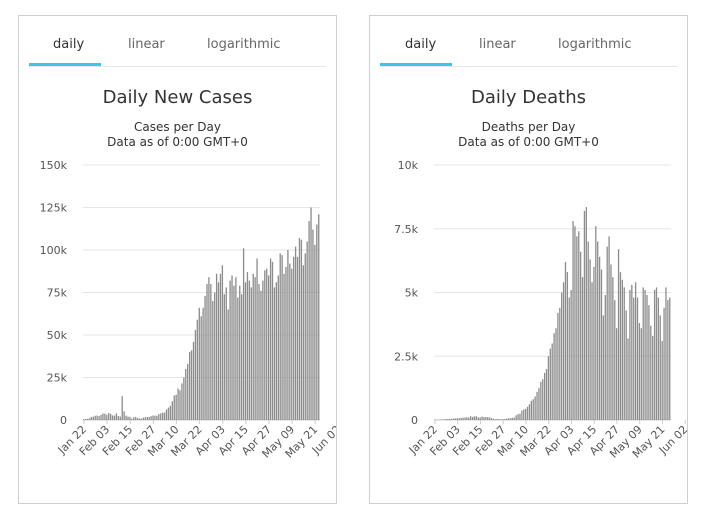 The height and width of the screenshot is (524, 704). Describe the element at coordinates (412, 293) in the screenshot. I see `y-tick-label: 5k` at that location.